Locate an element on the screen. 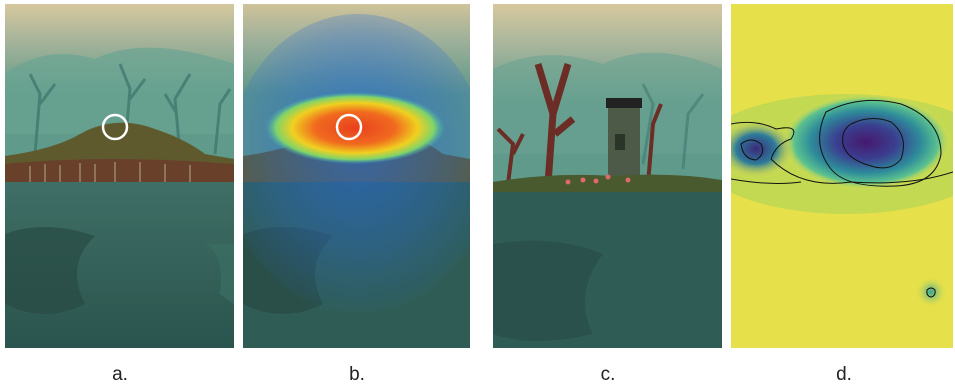  gaze-marker-circle-icon-b is located at coordinates (349, 127).